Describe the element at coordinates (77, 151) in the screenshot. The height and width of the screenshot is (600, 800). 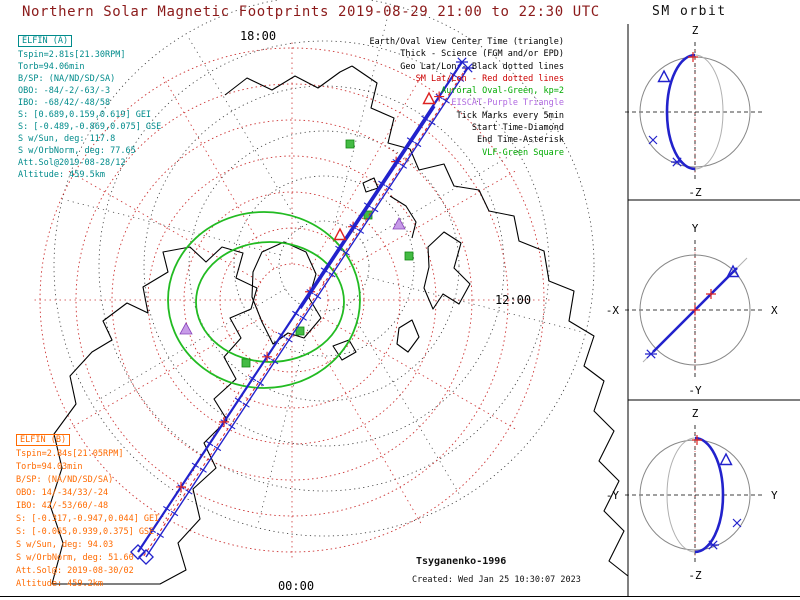
I see `elfin-a-orbnorm: S w/OrbNorm, deg: 77.65` at that location.